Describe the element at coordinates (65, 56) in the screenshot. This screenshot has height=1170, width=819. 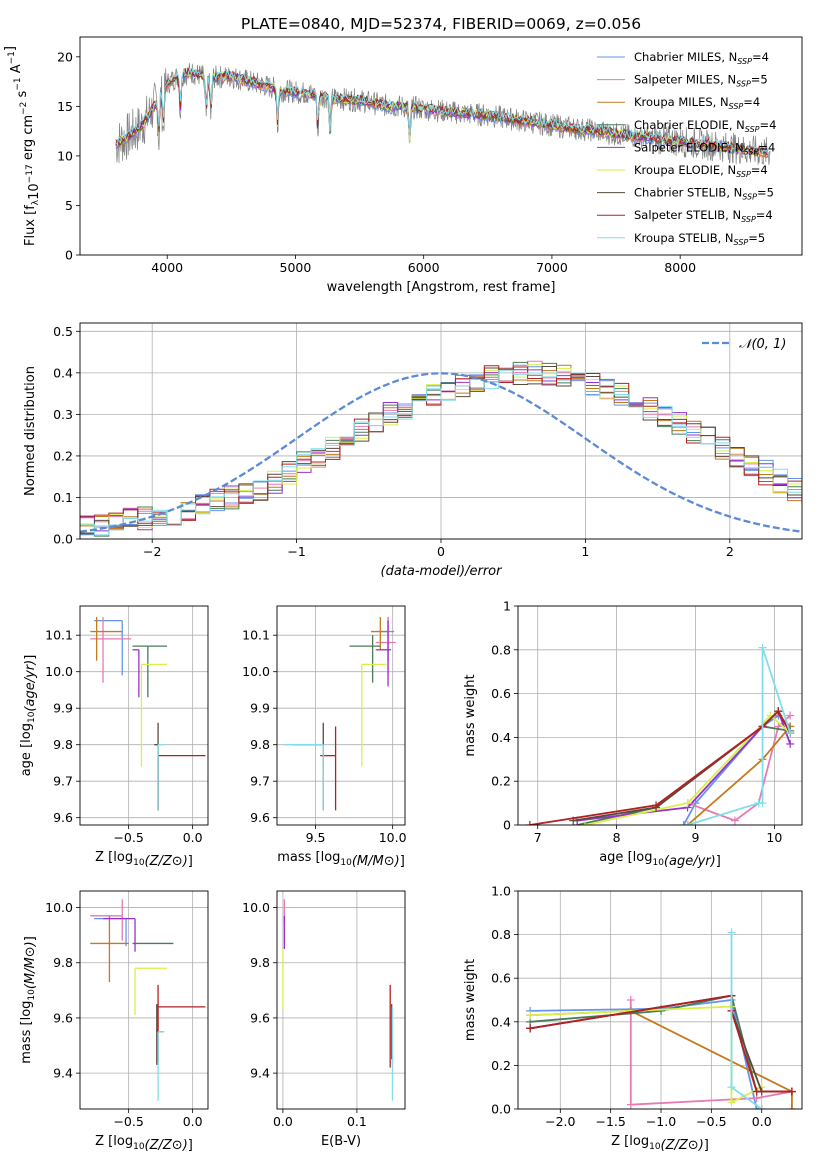
I see `y-tick-label: 20` at that location.